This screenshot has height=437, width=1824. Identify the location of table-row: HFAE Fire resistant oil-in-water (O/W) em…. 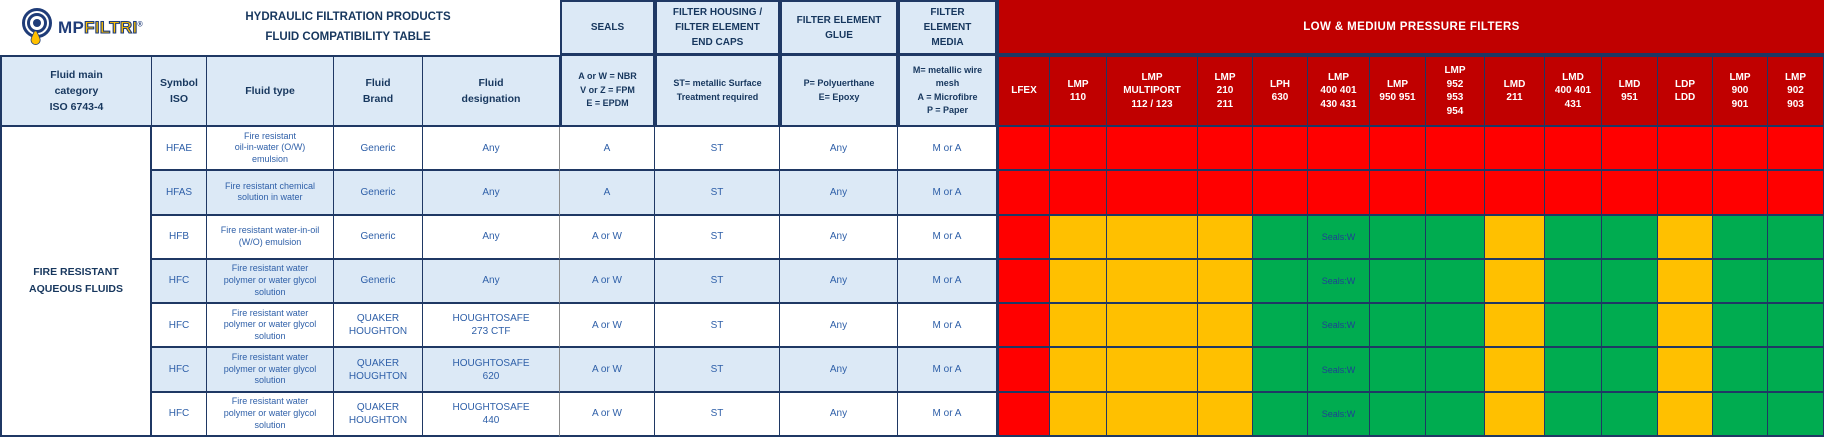
(988, 149).